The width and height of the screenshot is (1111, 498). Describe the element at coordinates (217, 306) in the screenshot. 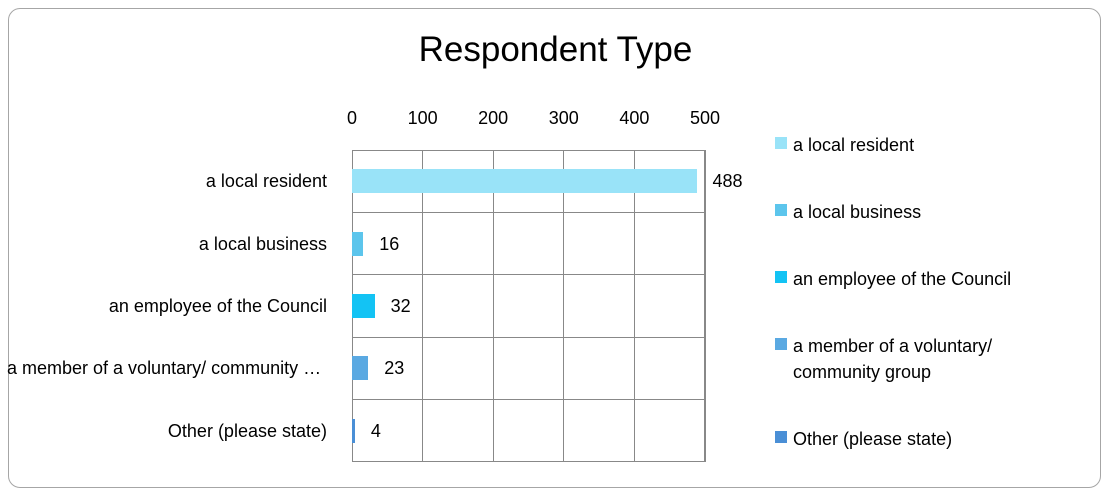

I see `y-tick-label: an employee of the Council` at that location.